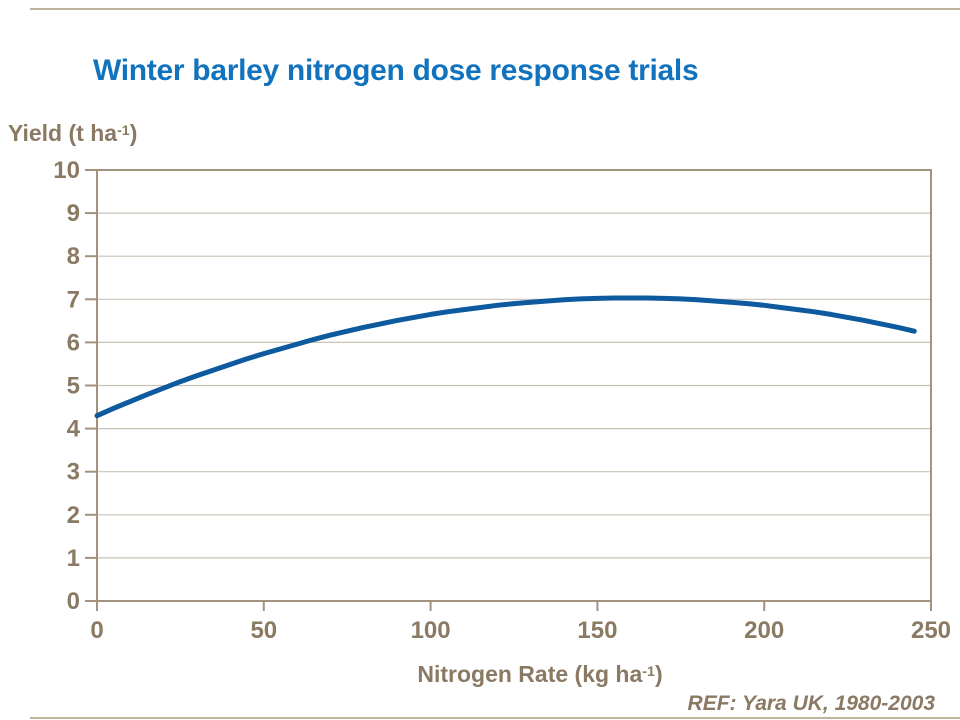  Describe the element at coordinates (73, 299) in the screenshot. I see `y-tick-label: 7` at that location.